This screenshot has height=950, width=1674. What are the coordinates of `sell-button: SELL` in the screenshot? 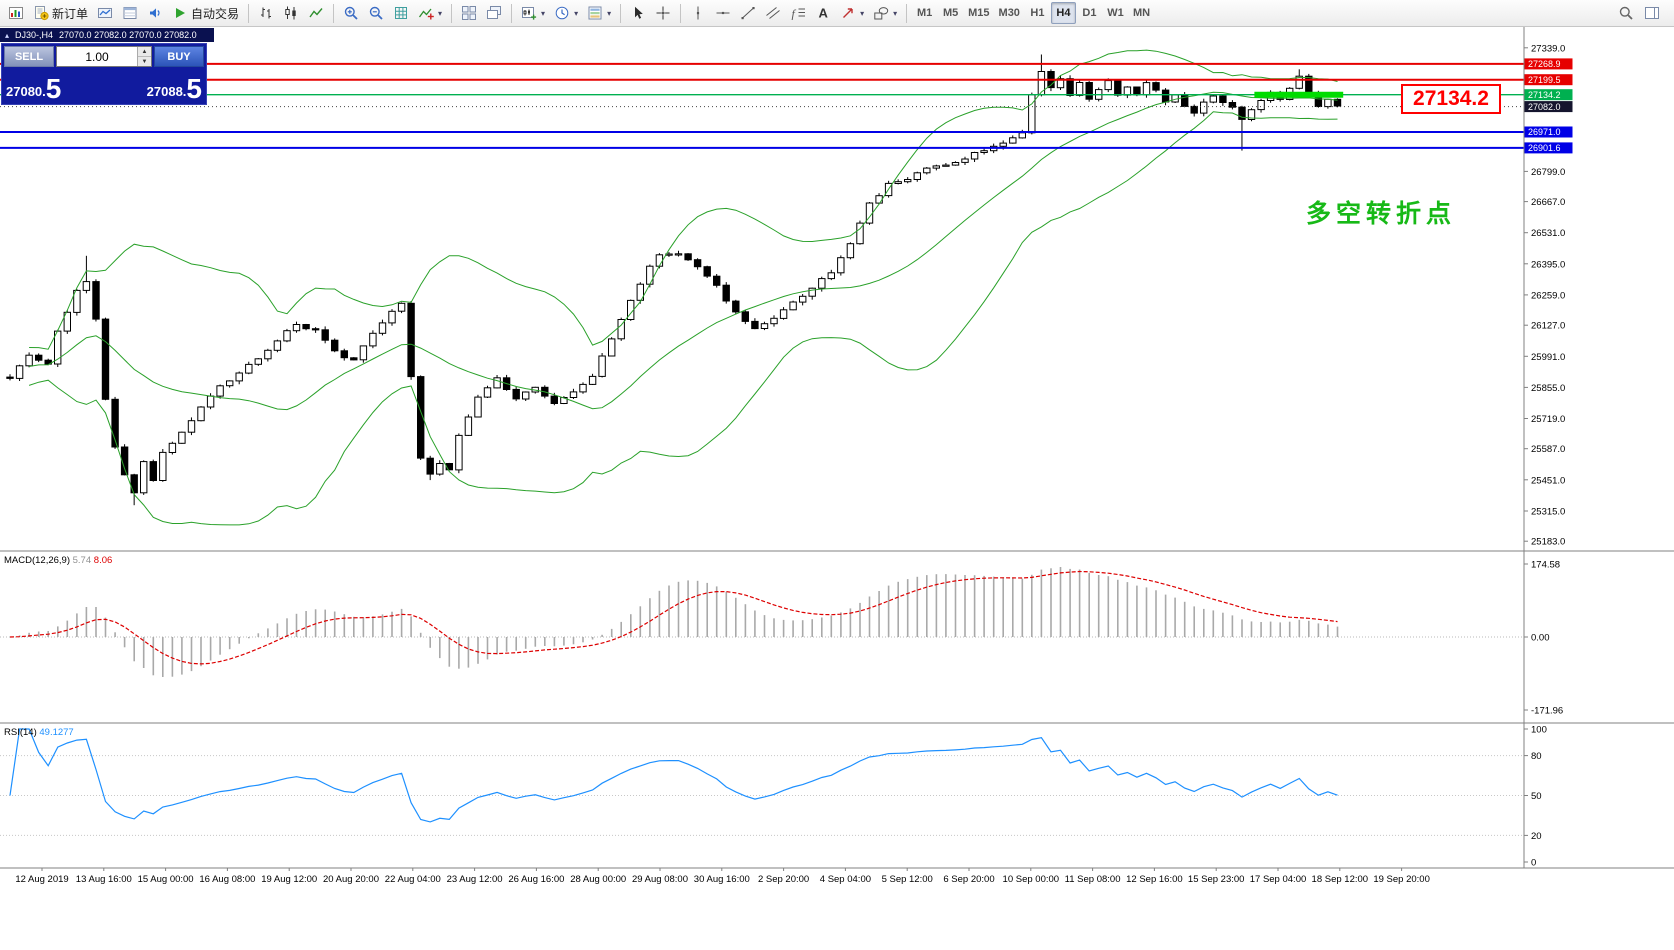 It's located at (29, 56).